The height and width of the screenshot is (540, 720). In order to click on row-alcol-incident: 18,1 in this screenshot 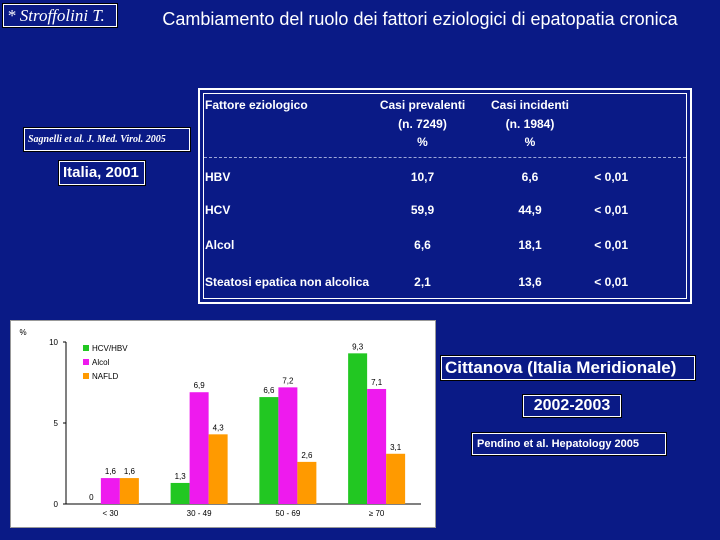, I will do `click(530, 245)`.